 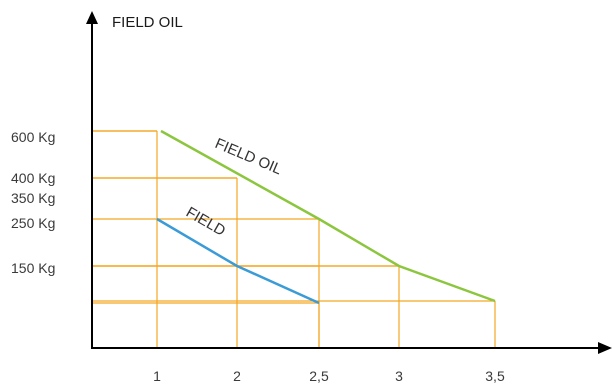 What do you see at coordinates (205, 222) in the screenshot?
I see `series-label-field: FIELD` at bounding box center [205, 222].